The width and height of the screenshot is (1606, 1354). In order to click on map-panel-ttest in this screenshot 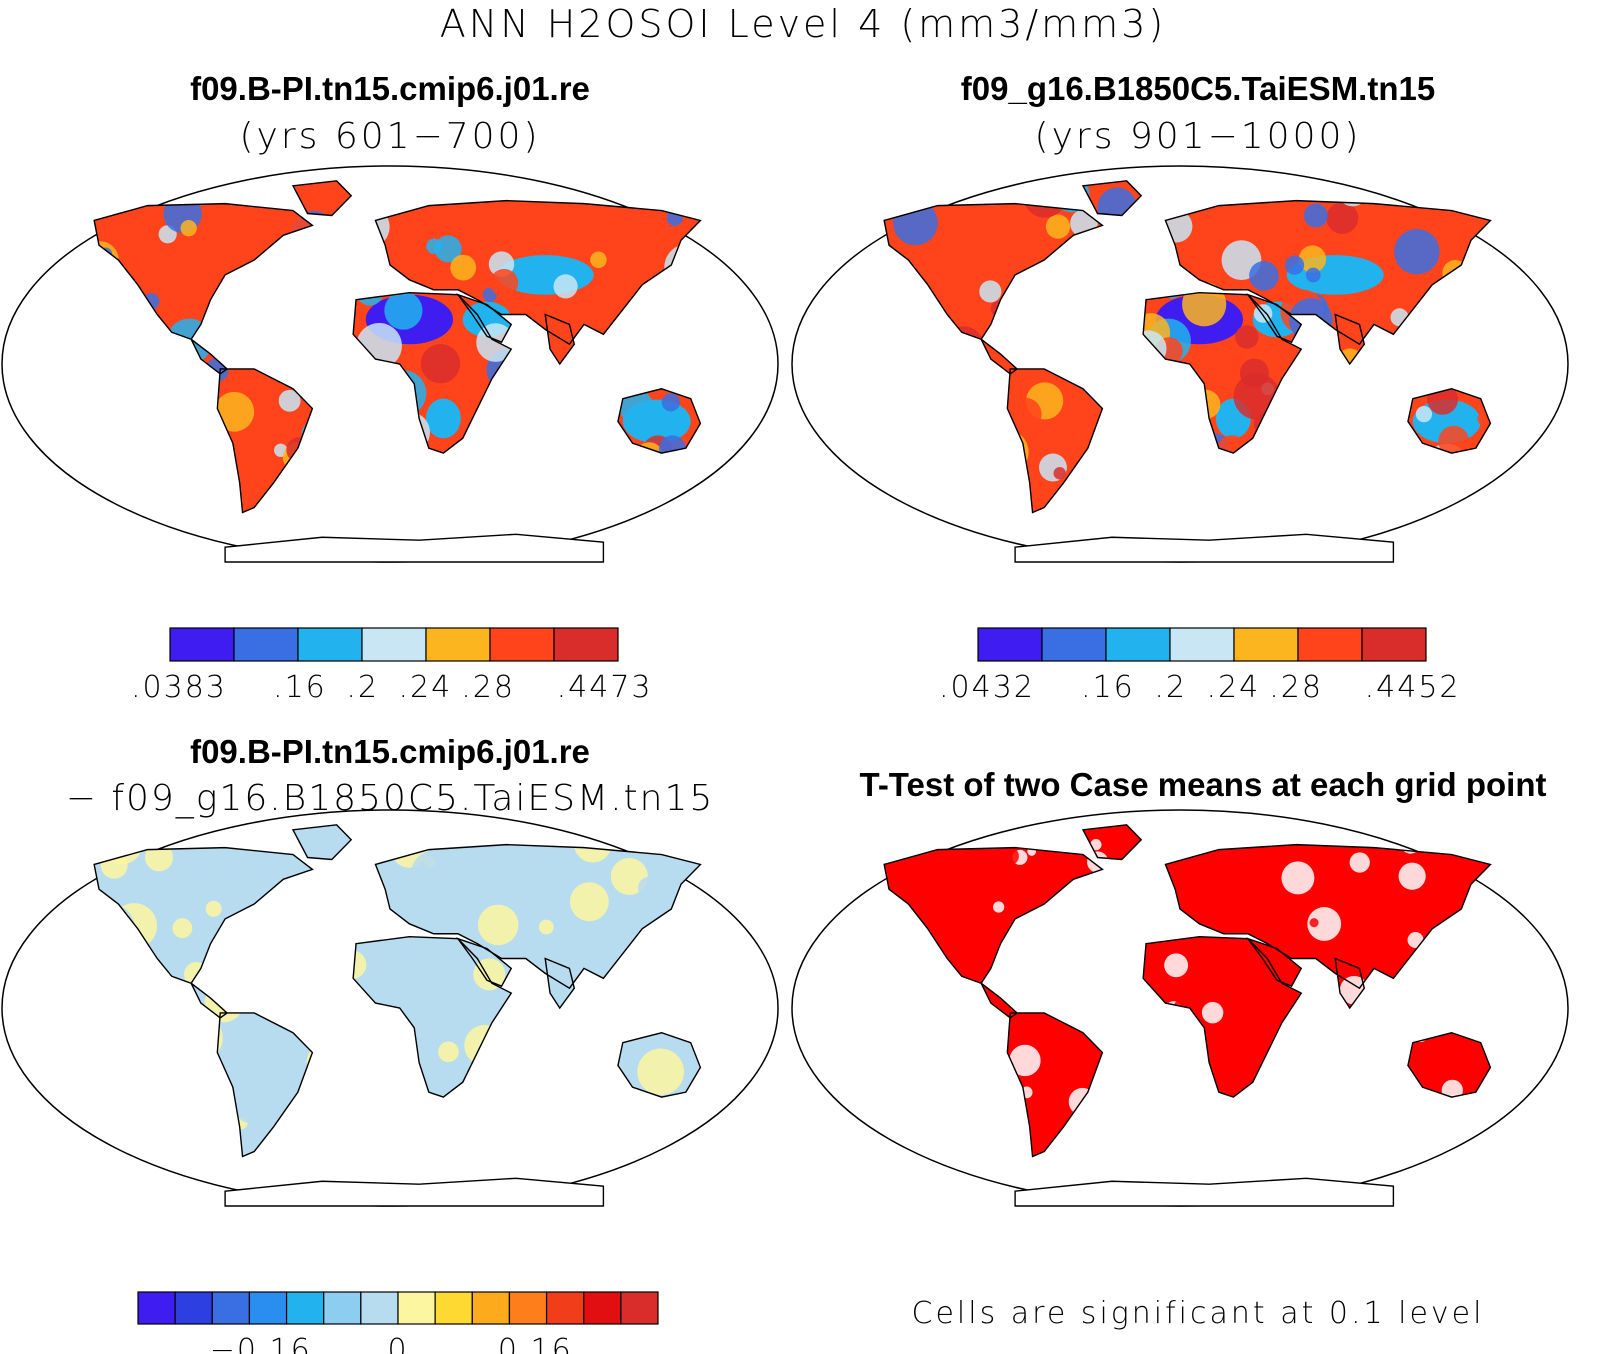, I will do `click(1180, 1008)`.